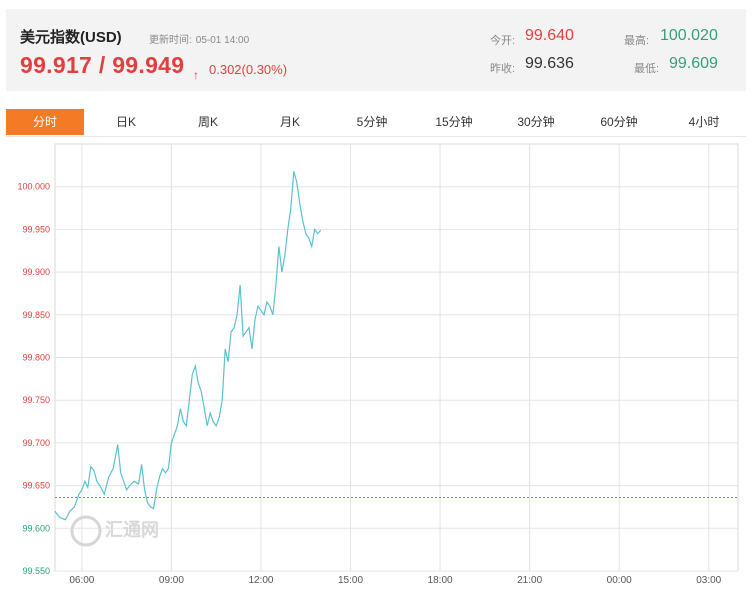 The height and width of the screenshot is (600, 752). What do you see at coordinates (536, 122) in the screenshot?
I see `tab-30min: 30分钟` at bounding box center [536, 122].